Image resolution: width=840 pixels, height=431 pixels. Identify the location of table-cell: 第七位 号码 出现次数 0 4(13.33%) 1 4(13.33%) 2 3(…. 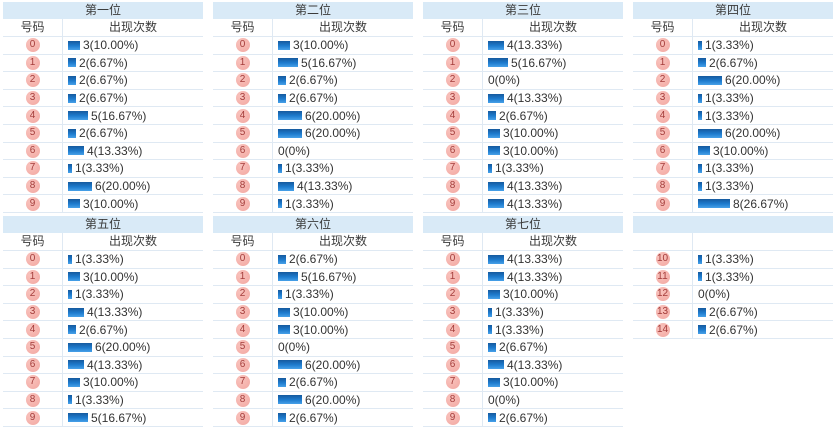
(525, 321).